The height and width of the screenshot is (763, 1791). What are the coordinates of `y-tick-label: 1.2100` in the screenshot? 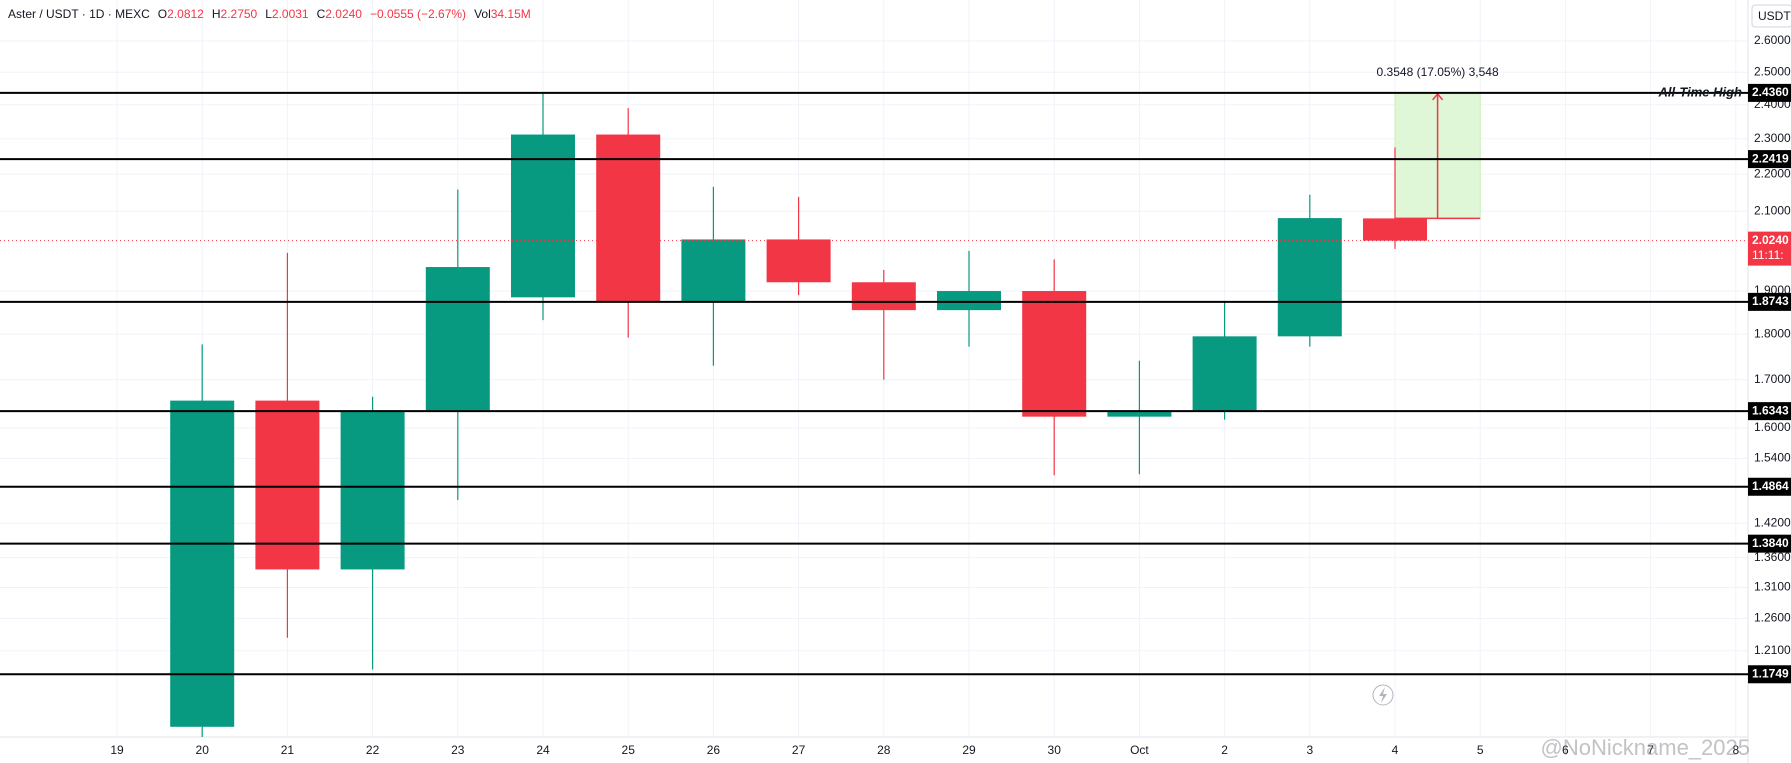 It's located at (1772, 650).